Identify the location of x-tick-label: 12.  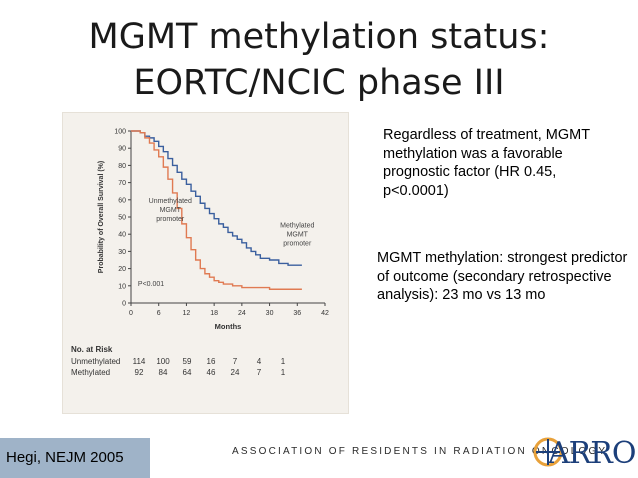
(187, 313).